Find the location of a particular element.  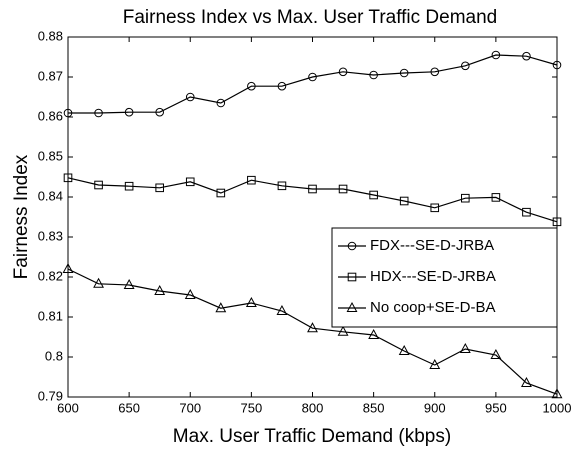

x-tick-label: 700 is located at coordinates (190, 407).